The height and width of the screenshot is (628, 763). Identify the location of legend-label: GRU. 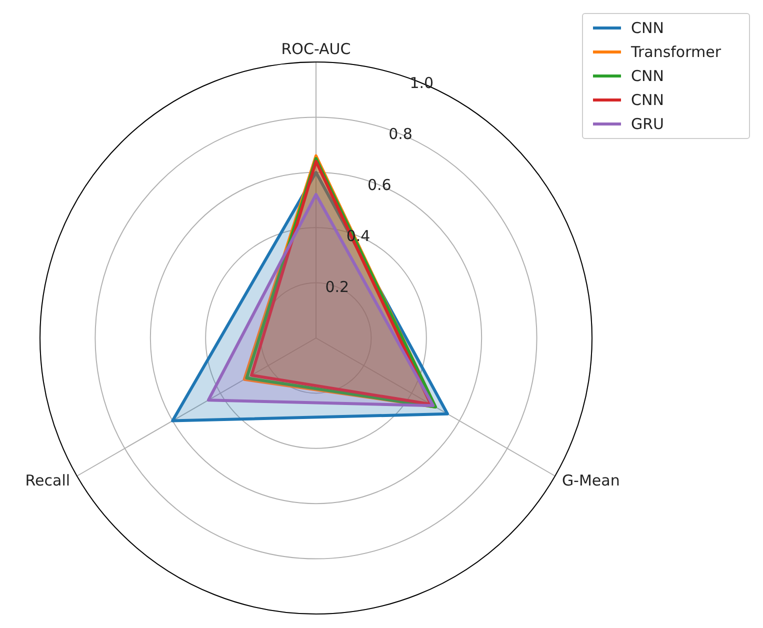
(647, 124).